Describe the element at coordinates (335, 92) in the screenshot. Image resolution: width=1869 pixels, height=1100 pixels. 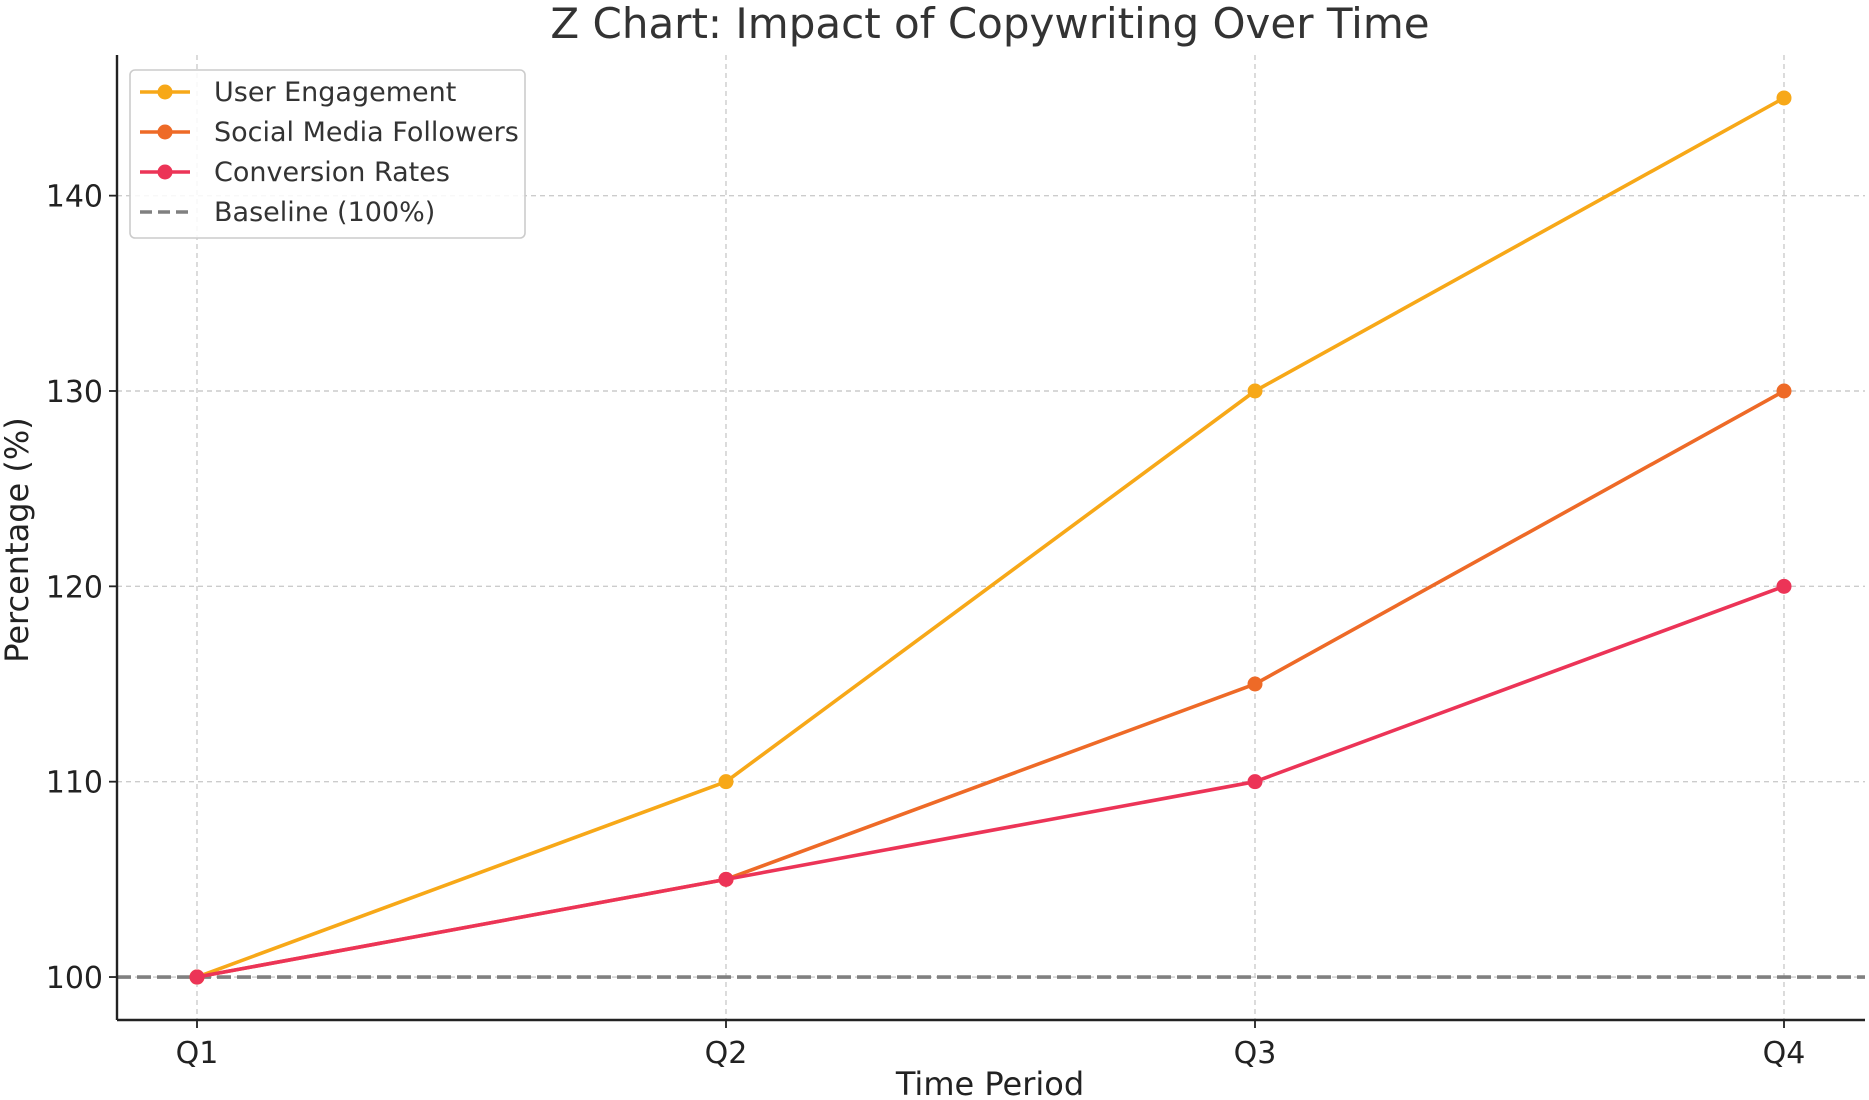
I see `legend-label: User Engagement` at that location.